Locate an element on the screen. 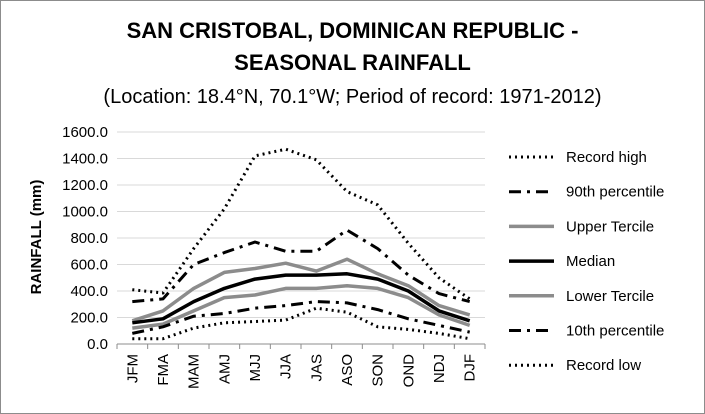 The image size is (705, 414). x-tick-label: MJJ is located at coordinates (255, 368).